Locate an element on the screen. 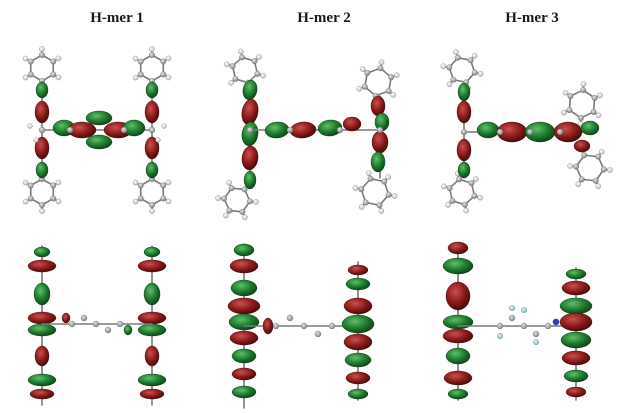 The width and height of the screenshot is (626, 413). panel-hmer-2-bottom is located at coordinates (301, 326).